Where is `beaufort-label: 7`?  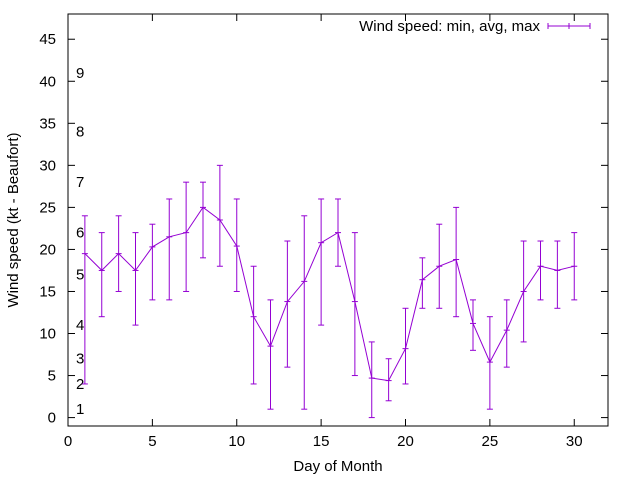 beaufort-label: 7 is located at coordinates (80, 182).